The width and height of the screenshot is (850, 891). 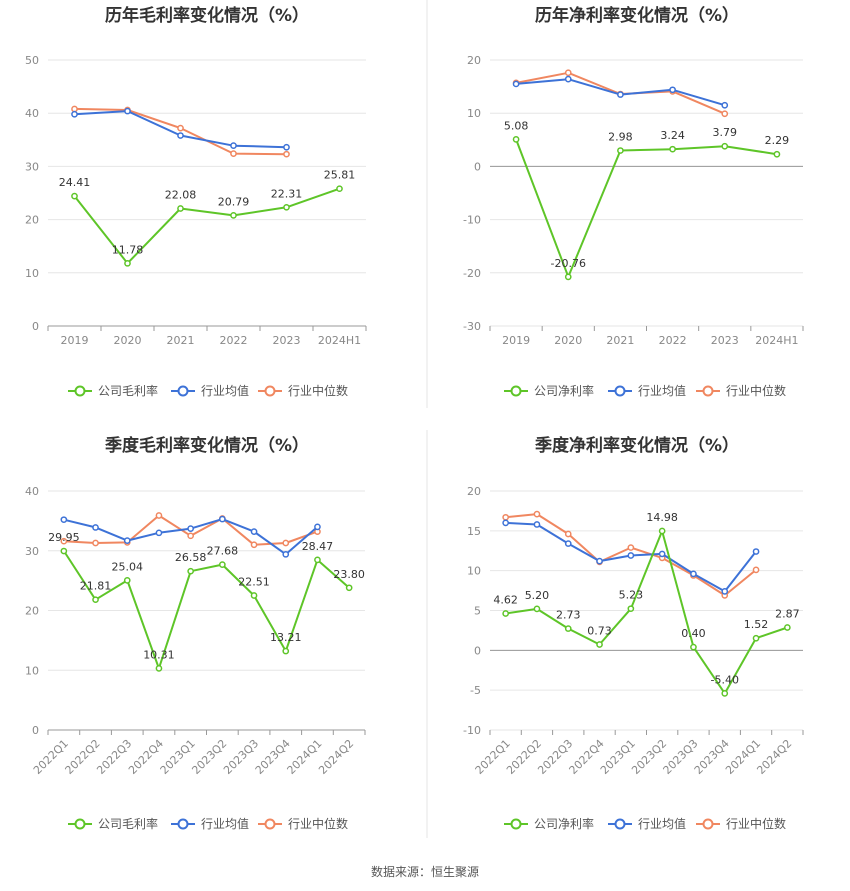 I want to click on data-label: 10.31, so click(x=159, y=654).